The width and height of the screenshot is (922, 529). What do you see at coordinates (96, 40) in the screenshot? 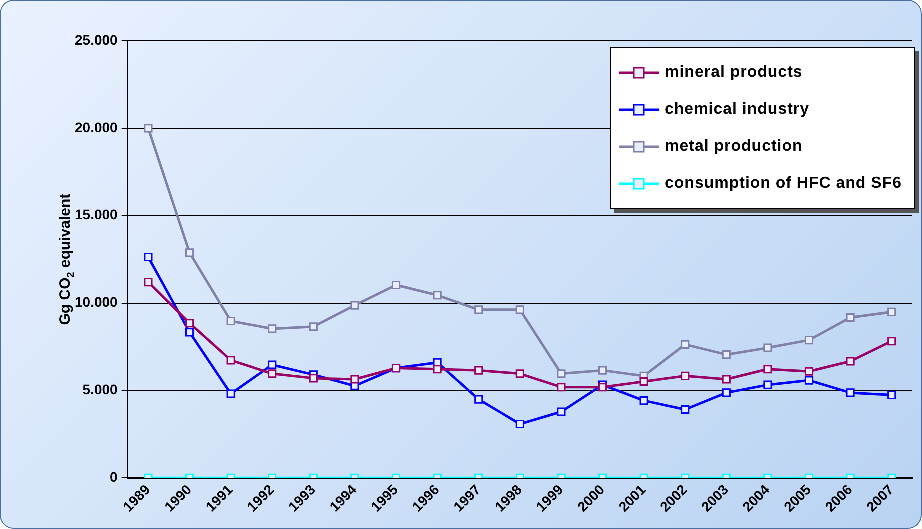
I see `y-tick-label: 25.000` at bounding box center [96, 40].